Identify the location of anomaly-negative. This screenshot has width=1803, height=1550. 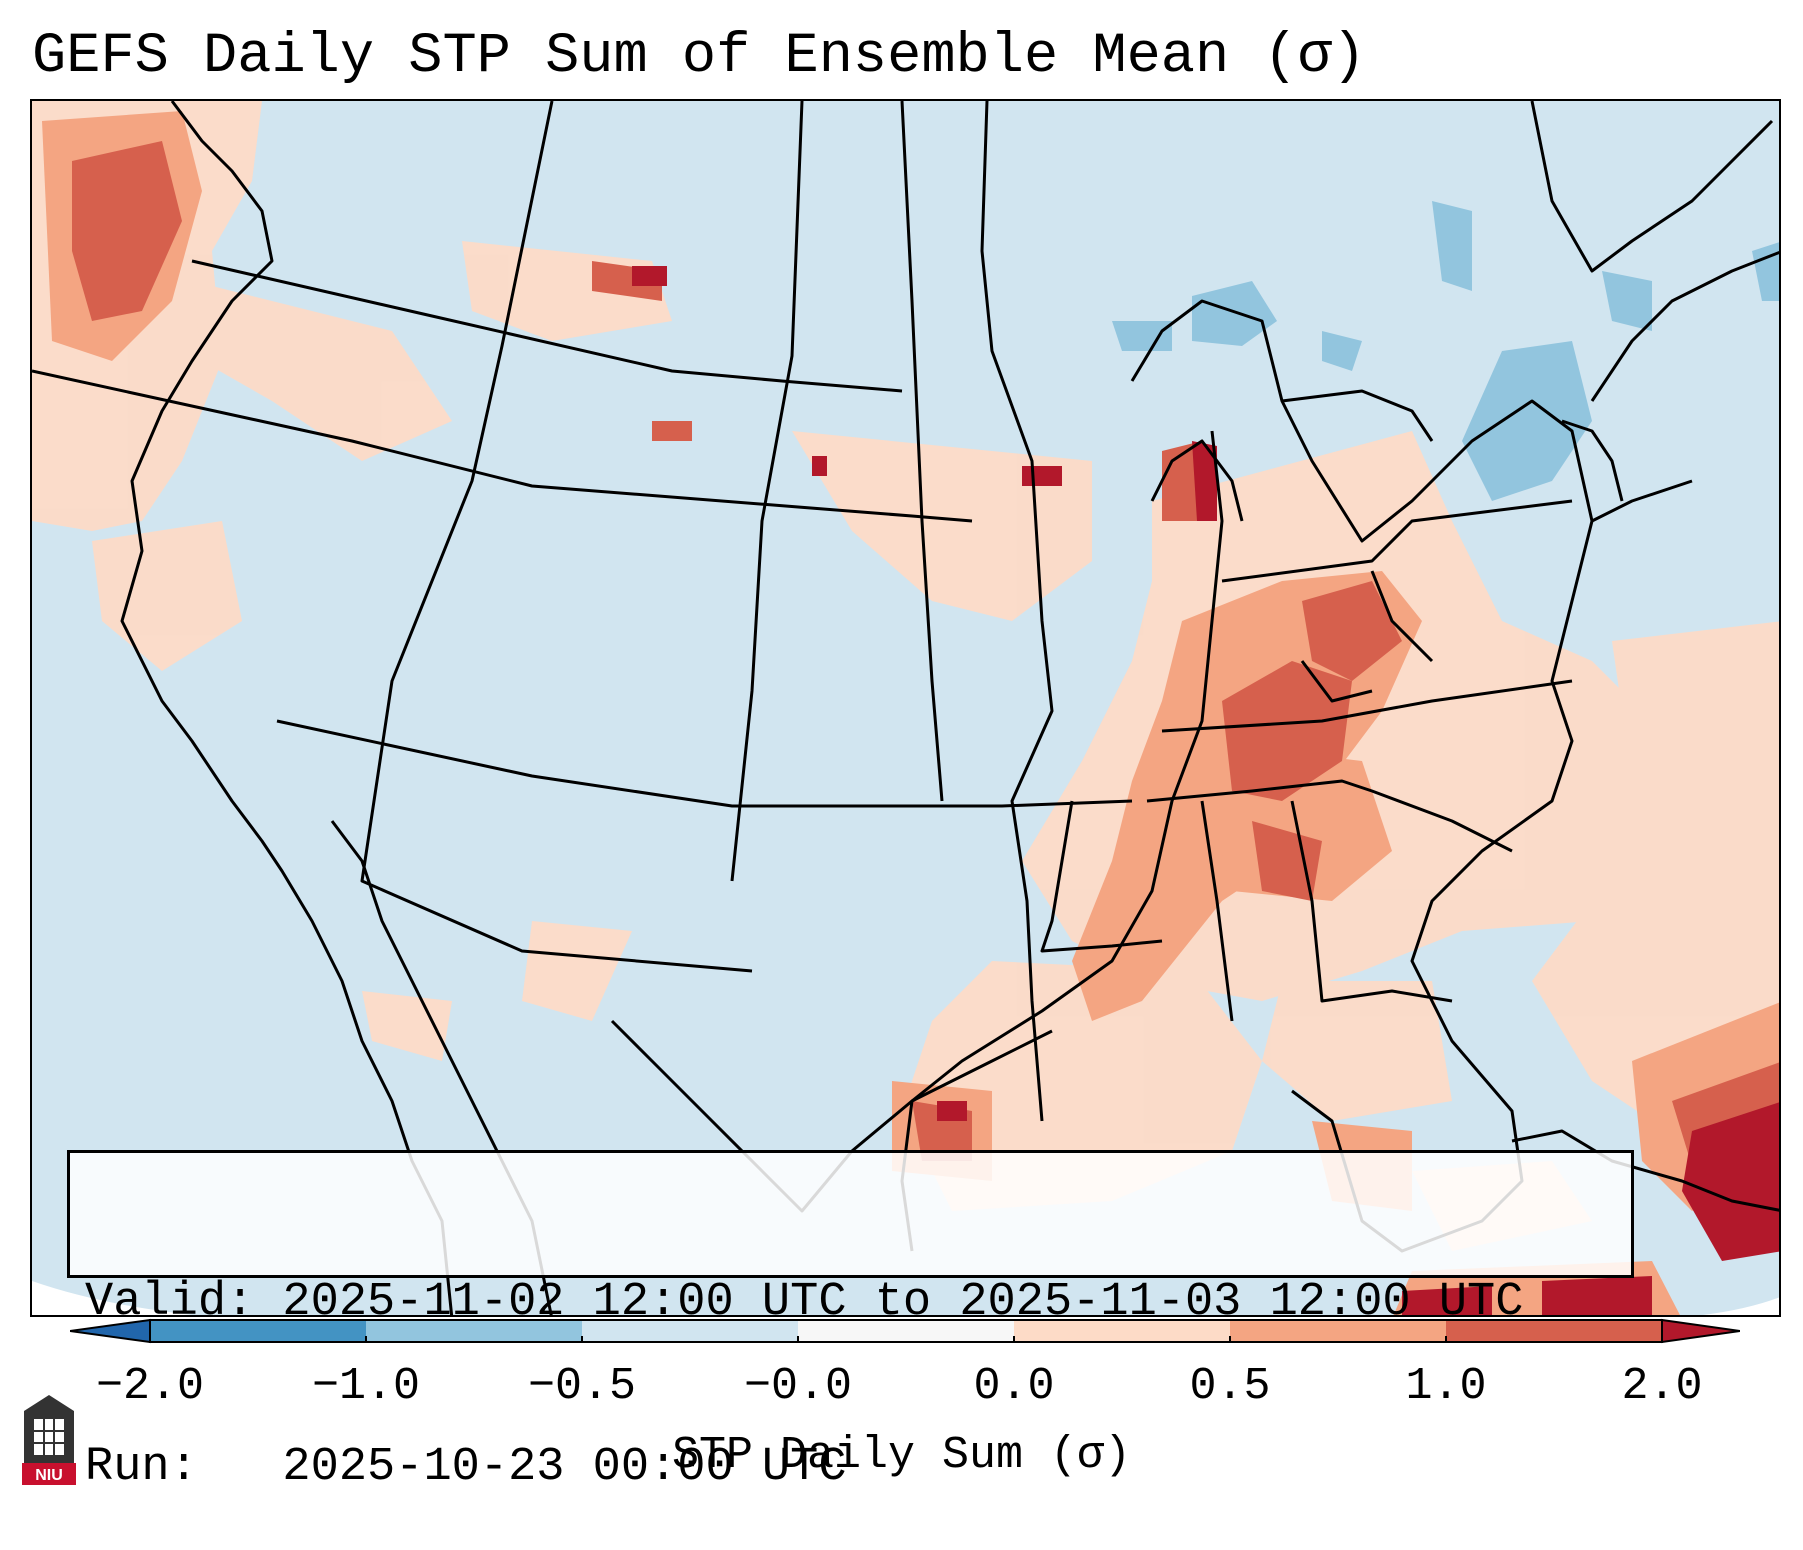
(1445, 351).